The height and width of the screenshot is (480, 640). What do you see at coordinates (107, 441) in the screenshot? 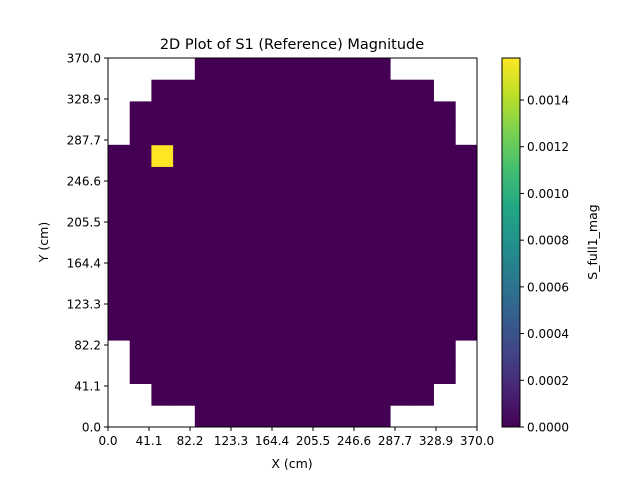
I see `x-tick-label: 0.0` at bounding box center [107, 441].